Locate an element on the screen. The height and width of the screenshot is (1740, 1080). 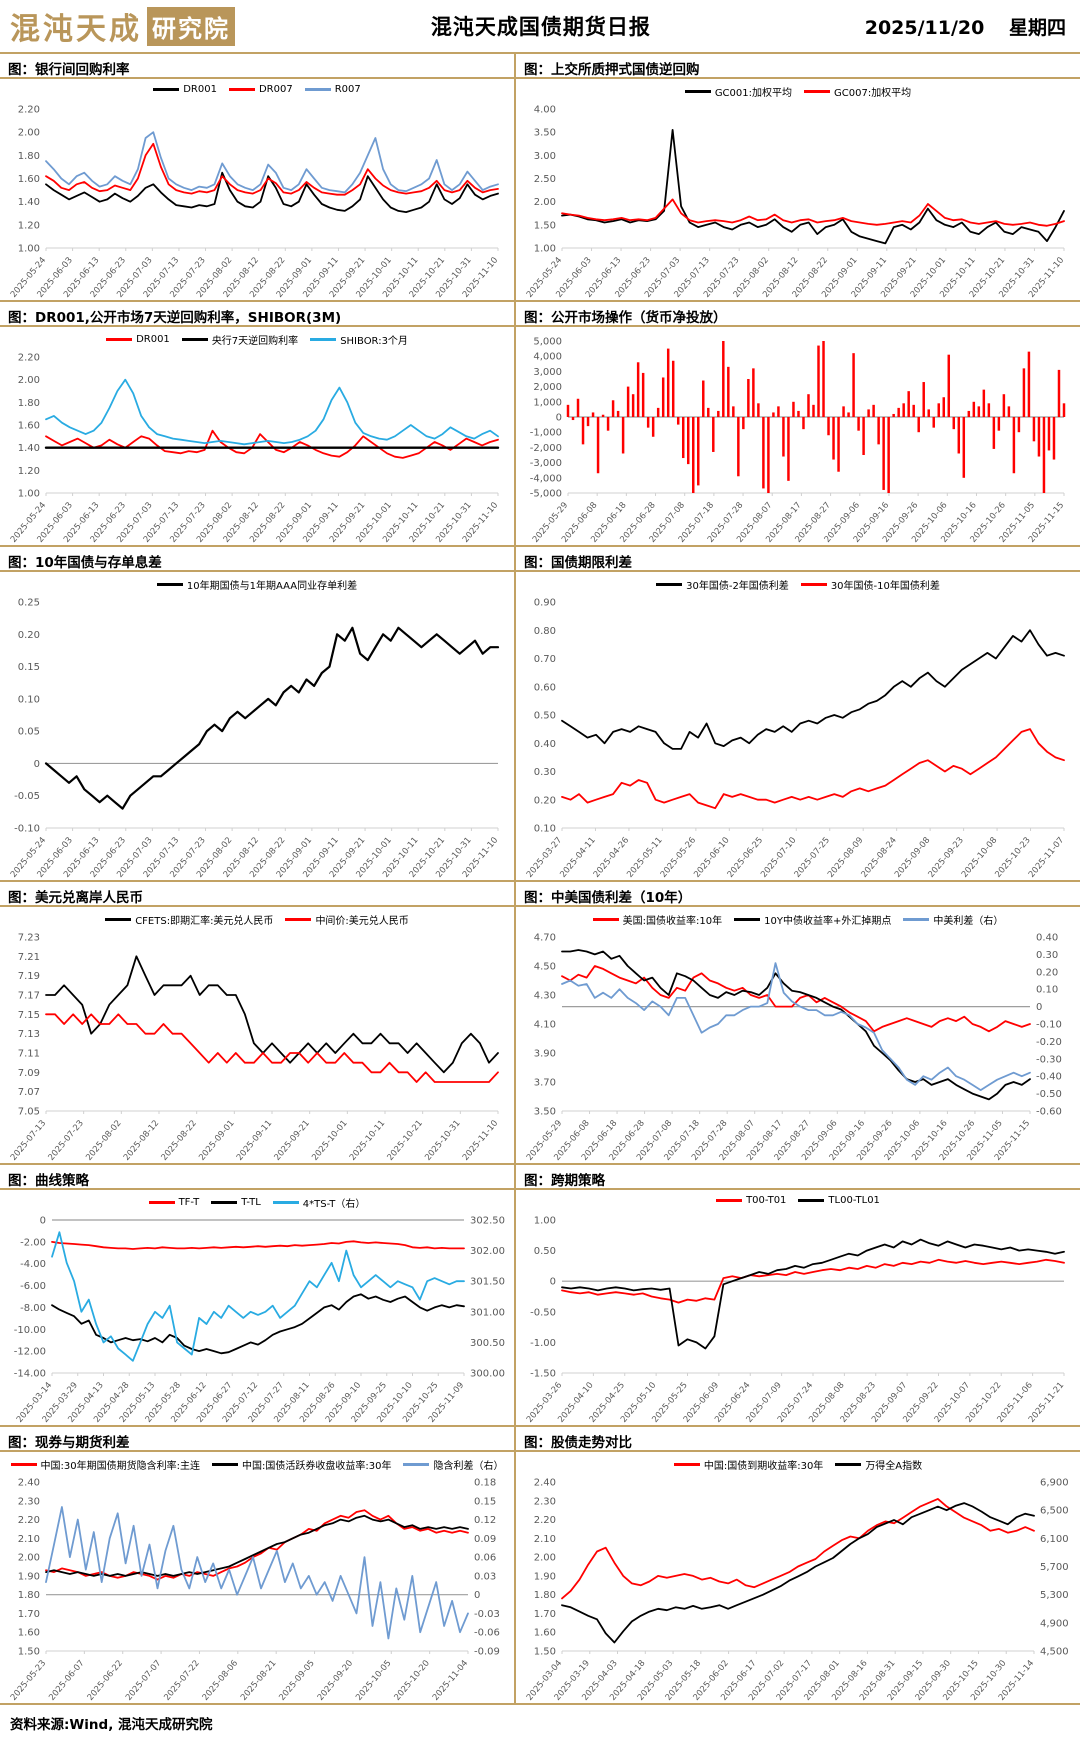
y-axis-right-tick: 0.20 is located at coordinates (1047, 972).